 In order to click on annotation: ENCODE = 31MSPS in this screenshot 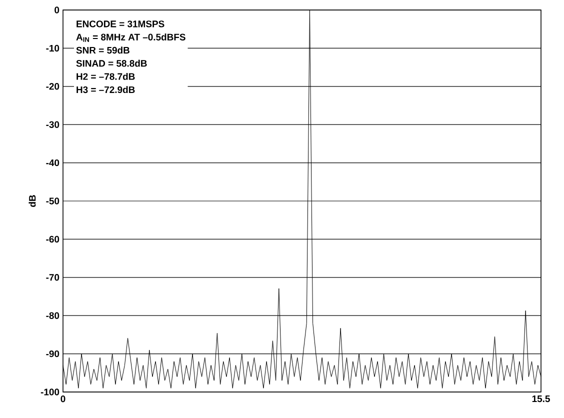, I will do `click(120, 24)`.